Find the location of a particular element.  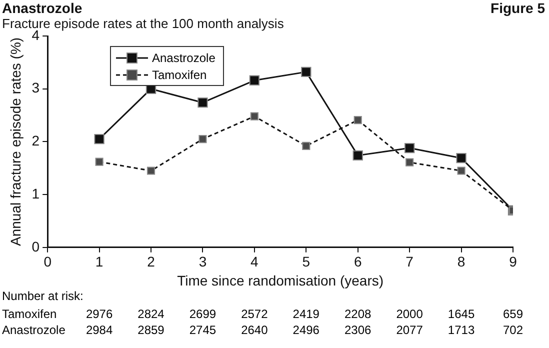

chart-subtitle: Fracture episode rates at the 100 month analysis is located at coordinates (143, 23).